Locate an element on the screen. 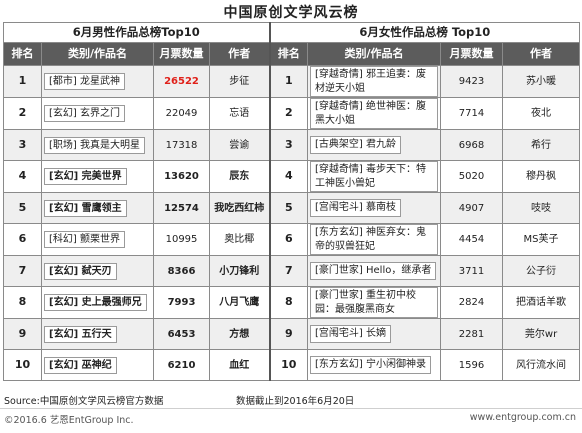 This screenshot has height=433, width=582. female-title-cell: [宫闱宅斗] 慕南枝 is located at coordinates (374, 208).